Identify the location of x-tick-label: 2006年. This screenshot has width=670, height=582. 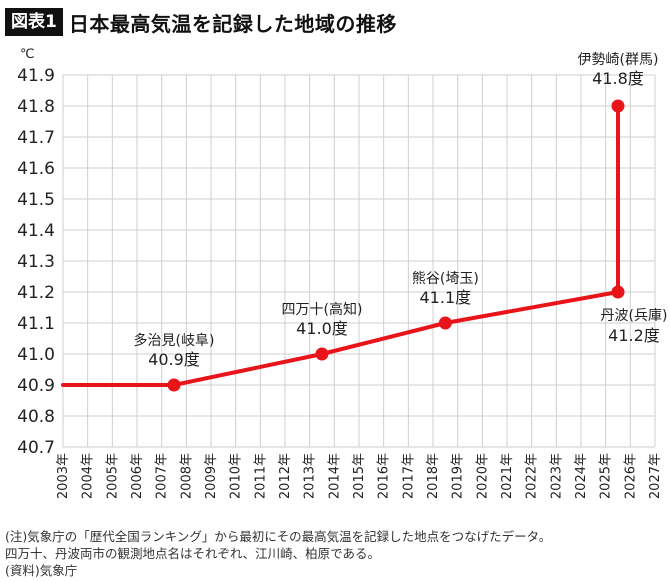
(137, 476).